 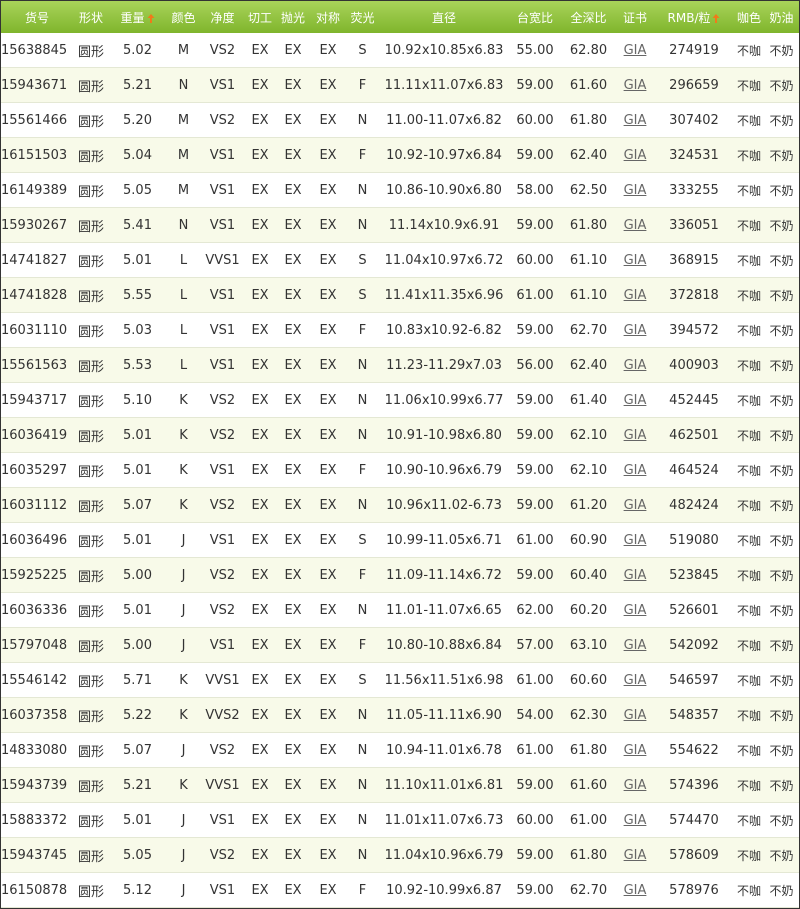 I want to click on column-header: 重量, so click(x=137, y=17).